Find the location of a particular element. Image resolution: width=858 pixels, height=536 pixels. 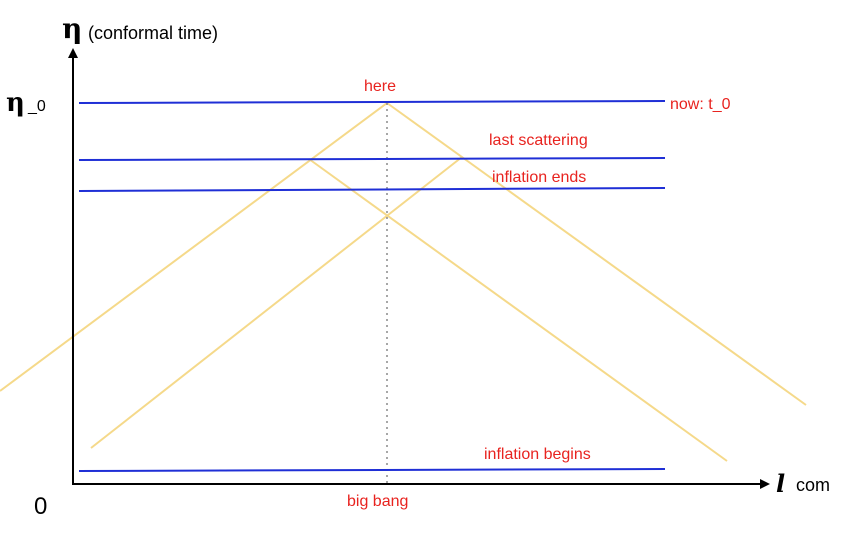

big-bang-label: big bang is located at coordinates (377, 501).